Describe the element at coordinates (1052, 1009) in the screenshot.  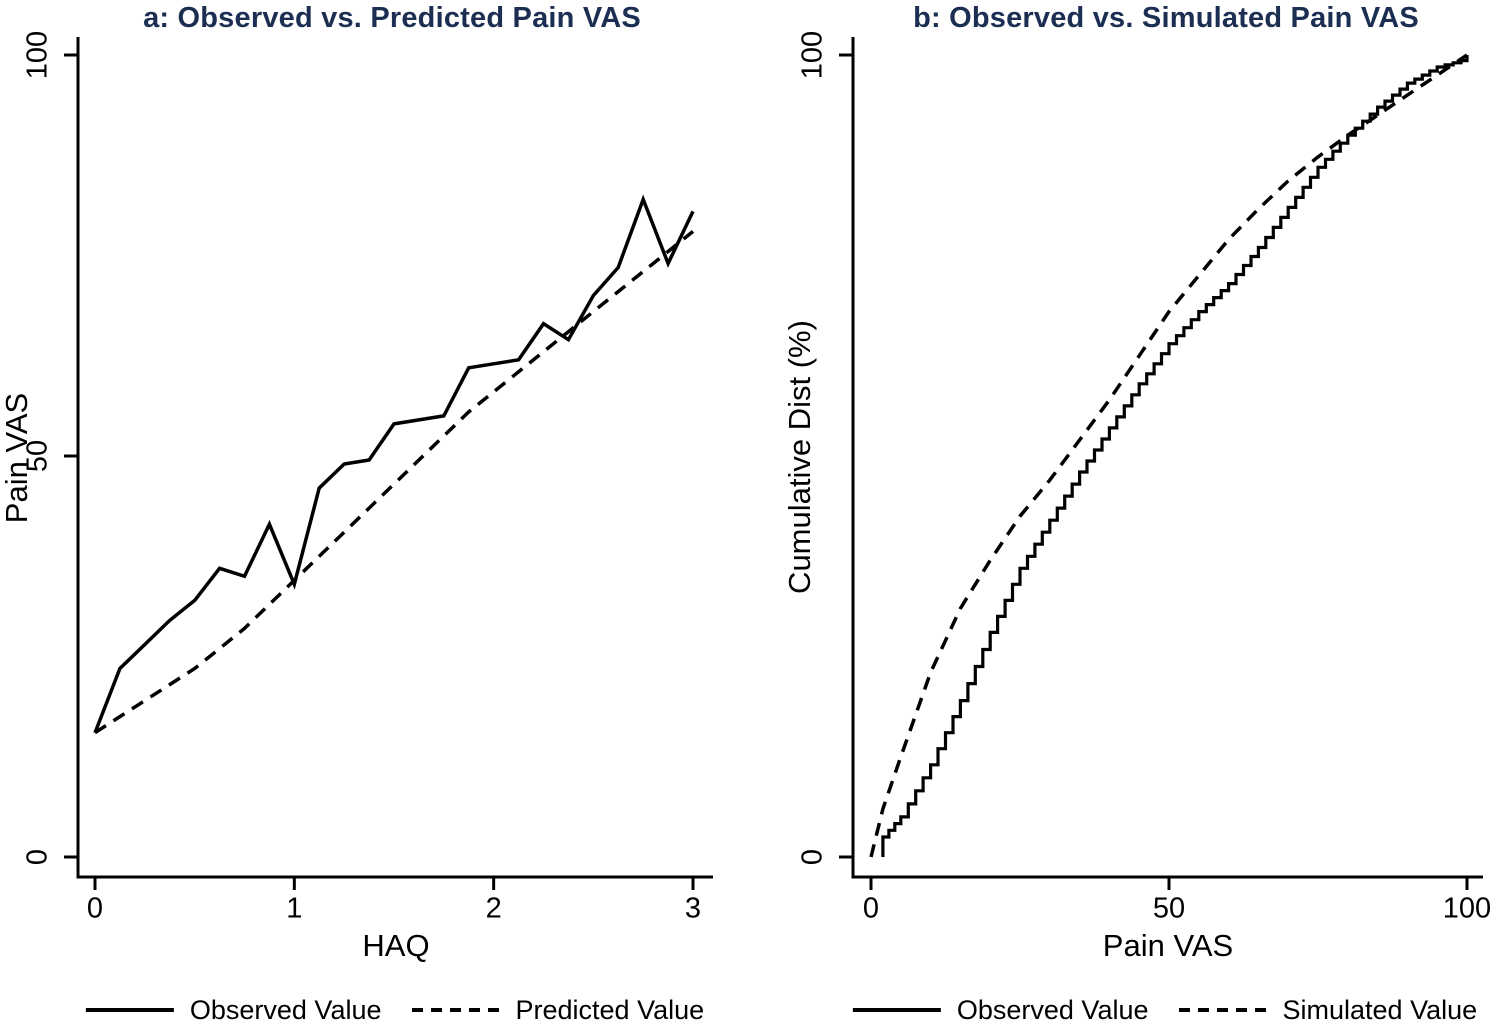
I see `legend-label-observed-b: Observed Value` at that location.